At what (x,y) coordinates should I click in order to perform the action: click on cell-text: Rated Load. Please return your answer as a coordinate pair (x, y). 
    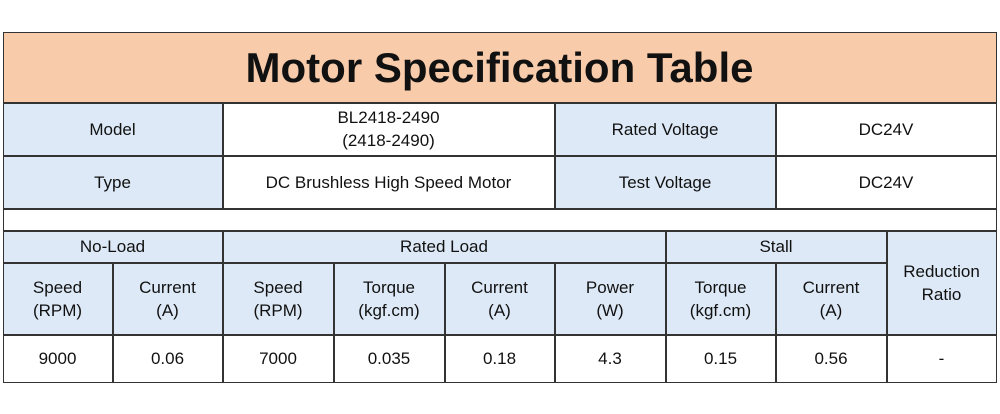
    Looking at the image, I should click on (444, 246).